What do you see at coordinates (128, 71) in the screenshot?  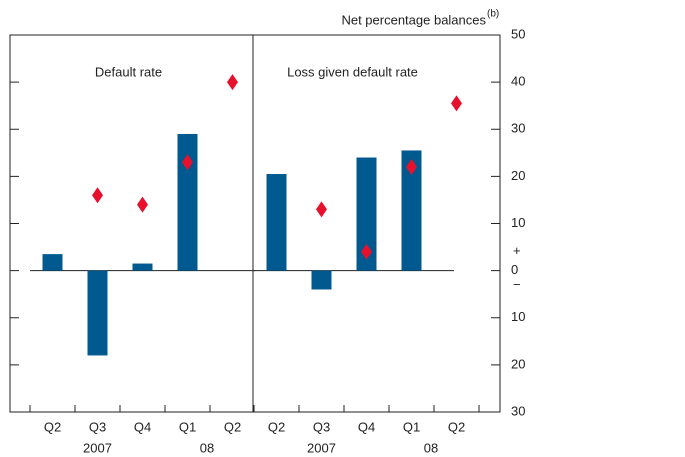 I see `panel-title: Default rate` at bounding box center [128, 71].